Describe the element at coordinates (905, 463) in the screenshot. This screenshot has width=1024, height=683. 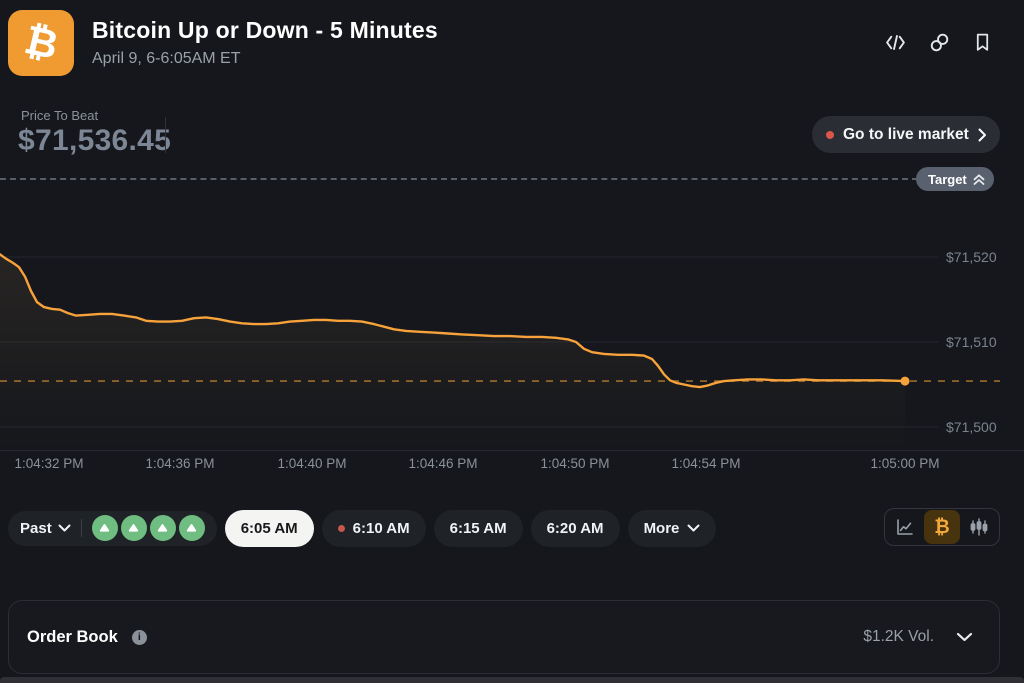
I see `x-tick-label: 1:05:00 PM` at that location.